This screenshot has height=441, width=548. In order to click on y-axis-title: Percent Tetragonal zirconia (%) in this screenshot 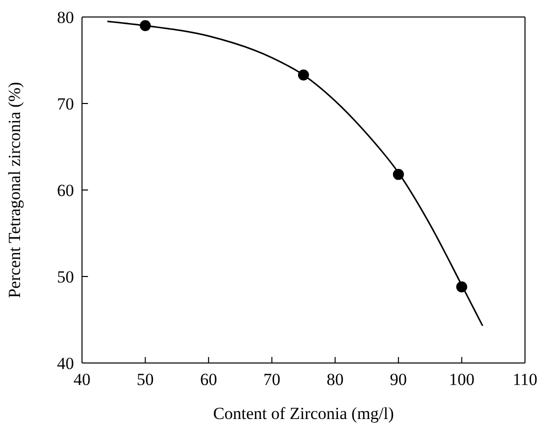, I will do `click(14, 190)`.